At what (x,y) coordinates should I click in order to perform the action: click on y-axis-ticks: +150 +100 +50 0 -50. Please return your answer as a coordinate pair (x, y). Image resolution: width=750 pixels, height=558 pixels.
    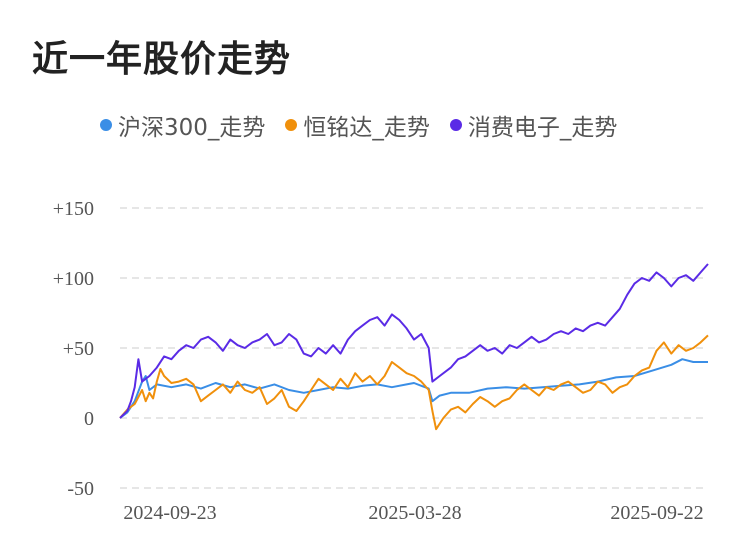
    Looking at the image, I should click on (73, 349).